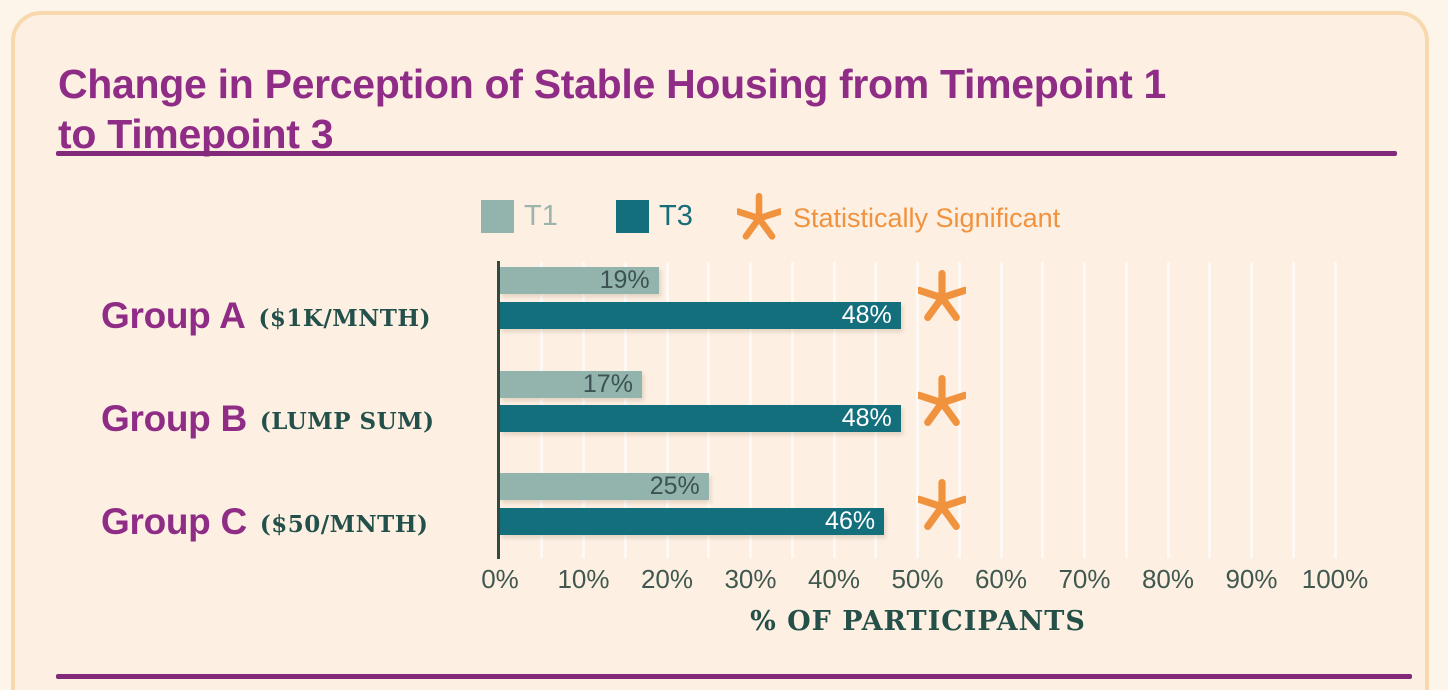 The image size is (1448, 690). I want to click on title-divider, so click(726, 153).